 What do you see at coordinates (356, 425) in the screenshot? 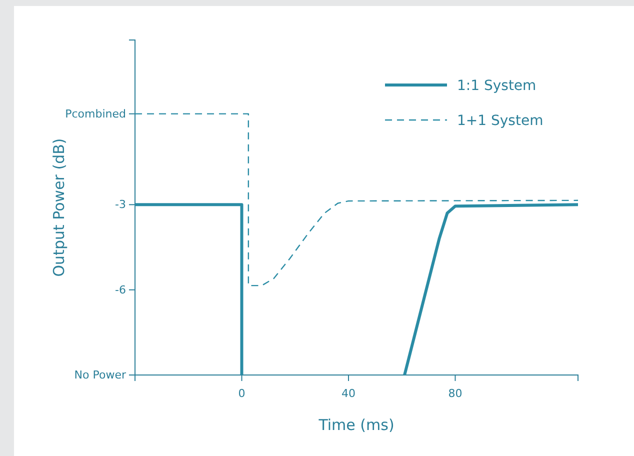
I see `x-axis-title: Time (ms)` at bounding box center [356, 425].